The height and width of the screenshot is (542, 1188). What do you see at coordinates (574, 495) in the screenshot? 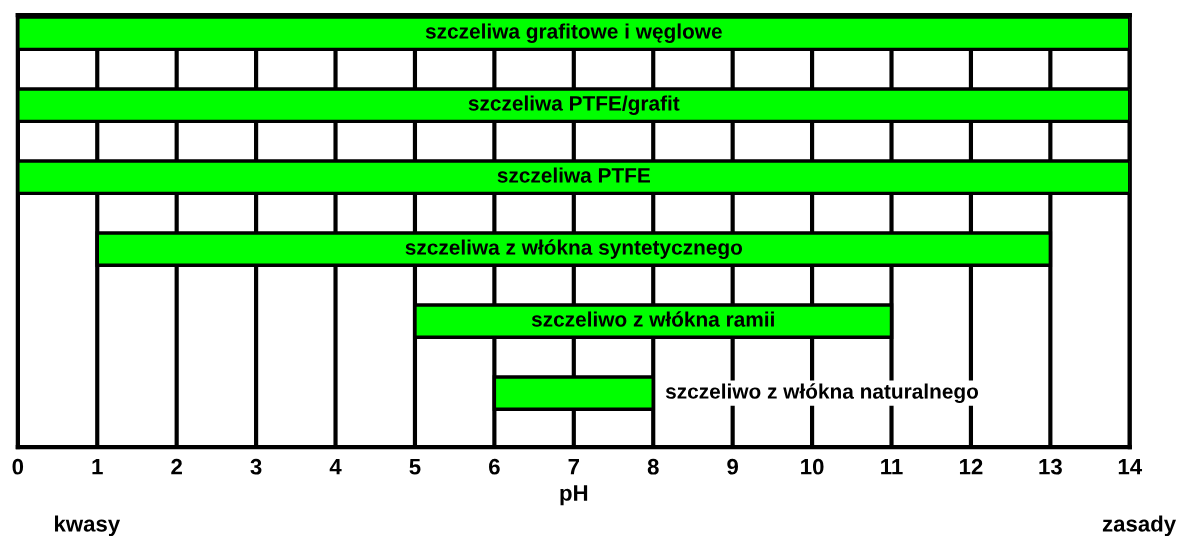
I see `x-axis-title: pH` at bounding box center [574, 495].